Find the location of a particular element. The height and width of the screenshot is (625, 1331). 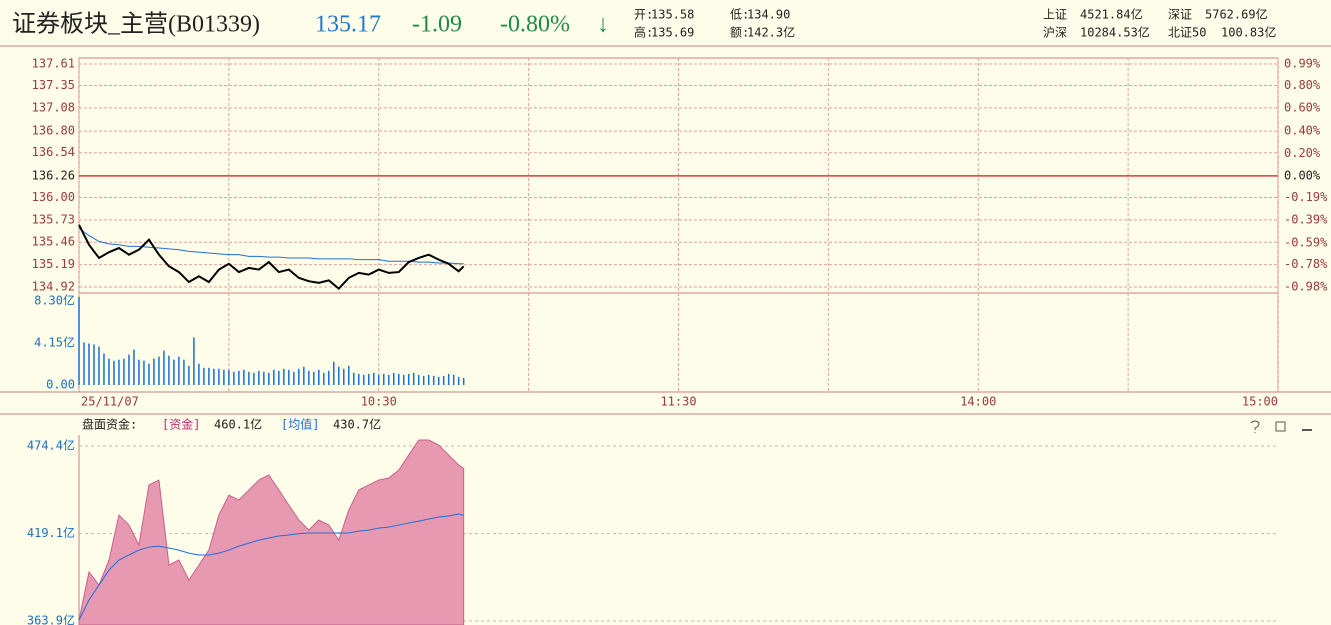

y-tick-label: 135.19 is located at coordinates (53, 264).